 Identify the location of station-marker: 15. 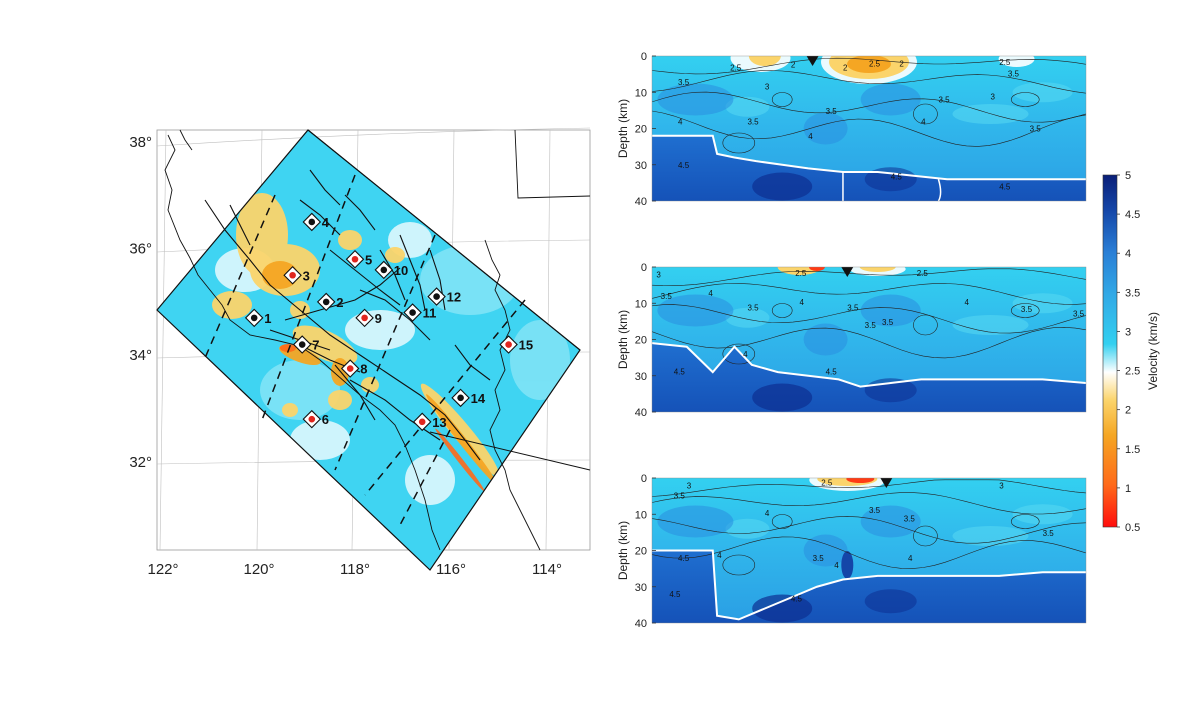
(516, 344).